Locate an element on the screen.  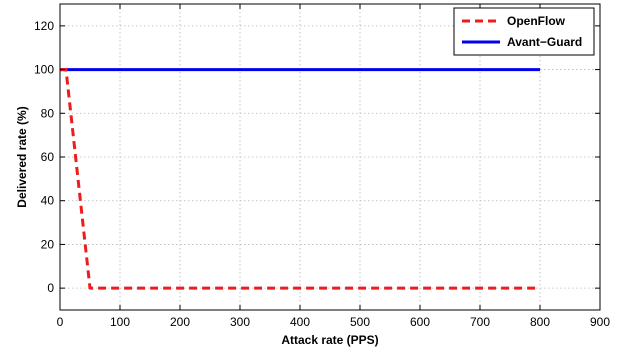
y-tick-label: 40 is located at coordinates (48, 201).